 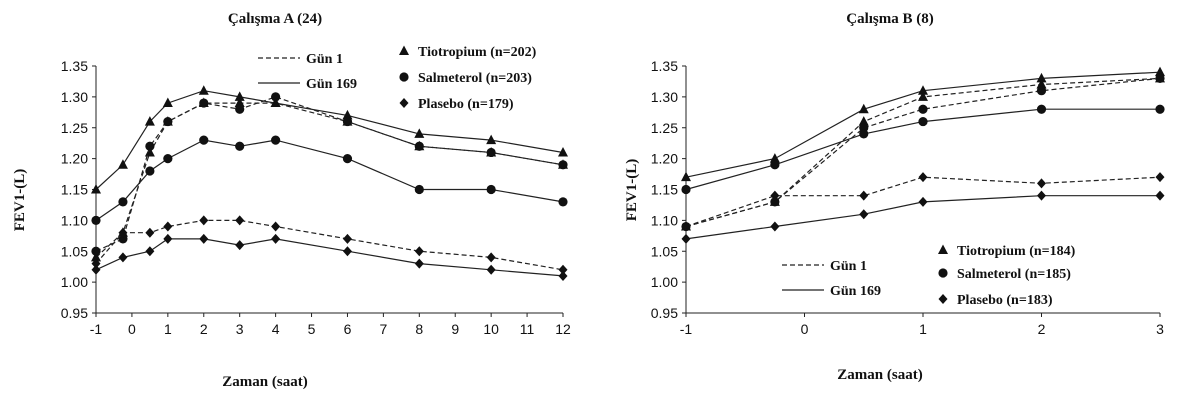 I want to click on chart-a-y-tick-label: 1.20, so click(x=74, y=159).